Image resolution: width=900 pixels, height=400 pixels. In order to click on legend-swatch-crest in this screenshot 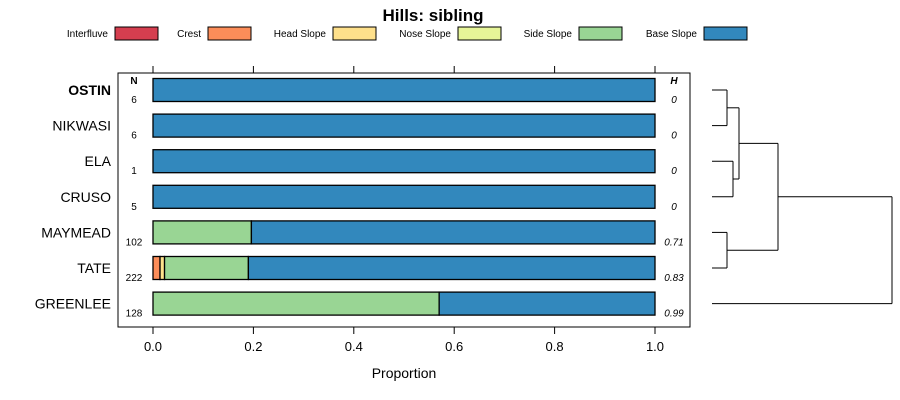, I will do `click(229, 33)`.